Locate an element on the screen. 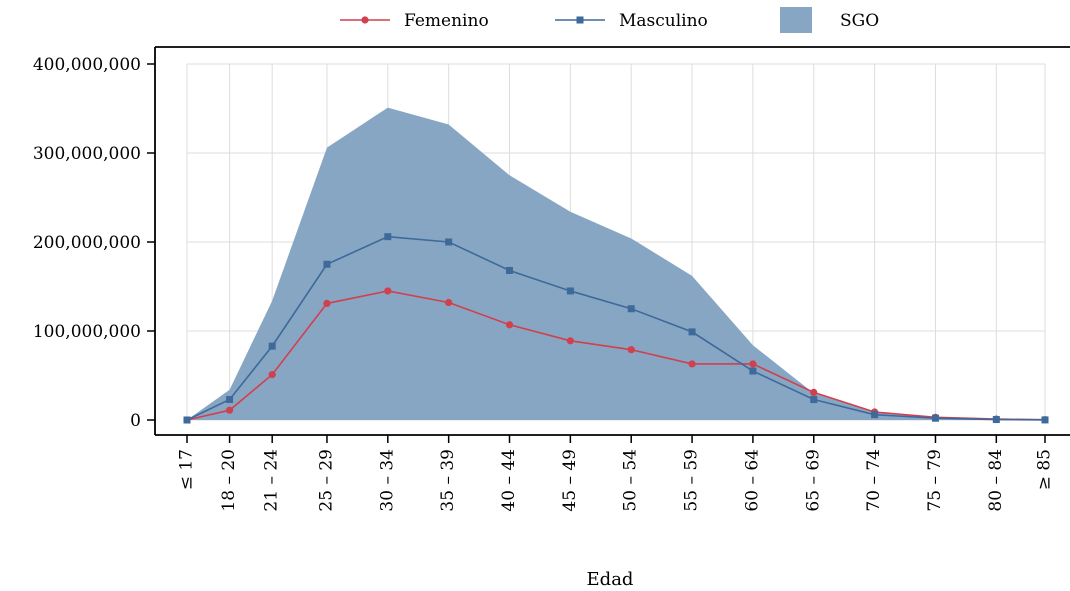 This screenshot has width=1070, height=591. y-tick-label: 400,000,000 is located at coordinates (87, 65).